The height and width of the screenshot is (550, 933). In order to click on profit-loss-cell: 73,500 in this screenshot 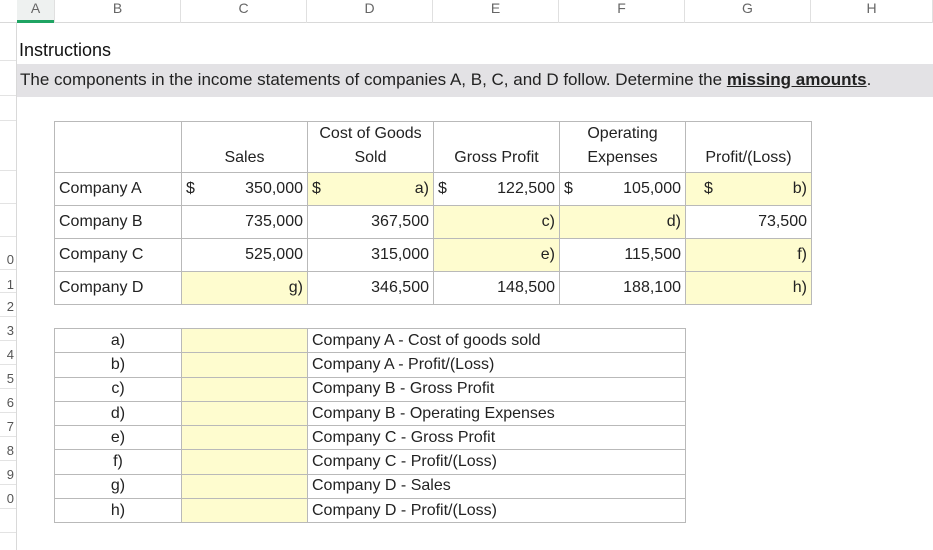, I will do `click(748, 222)`.